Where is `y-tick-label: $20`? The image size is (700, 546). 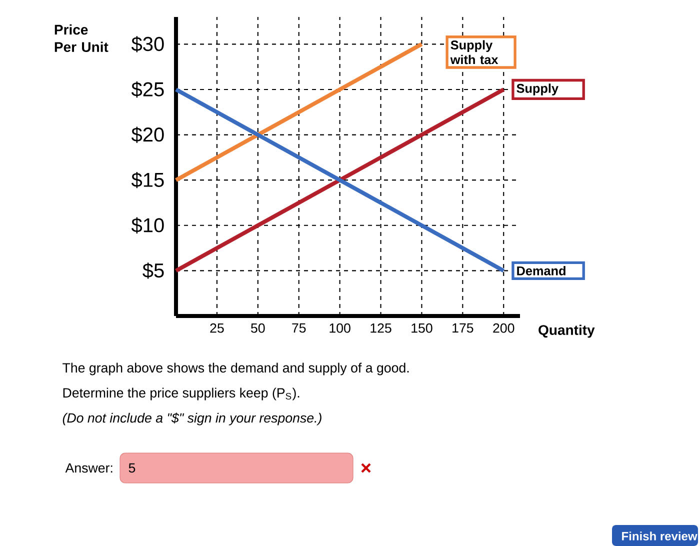 y-tick-label: $20 is located at coordinates (147, 134).